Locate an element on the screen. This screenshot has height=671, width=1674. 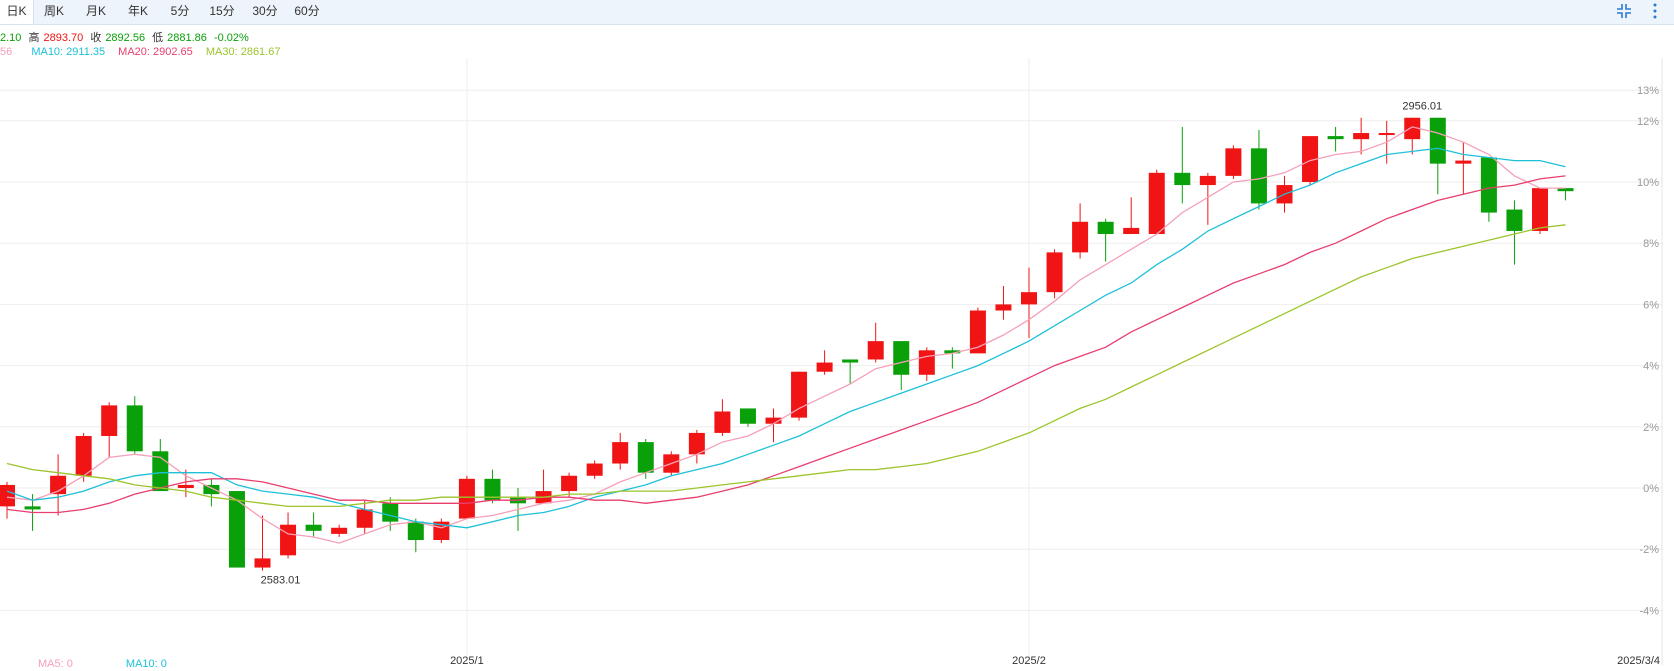
x-tick-label: 2025/3/4 is located at coordinates (1638, 660).